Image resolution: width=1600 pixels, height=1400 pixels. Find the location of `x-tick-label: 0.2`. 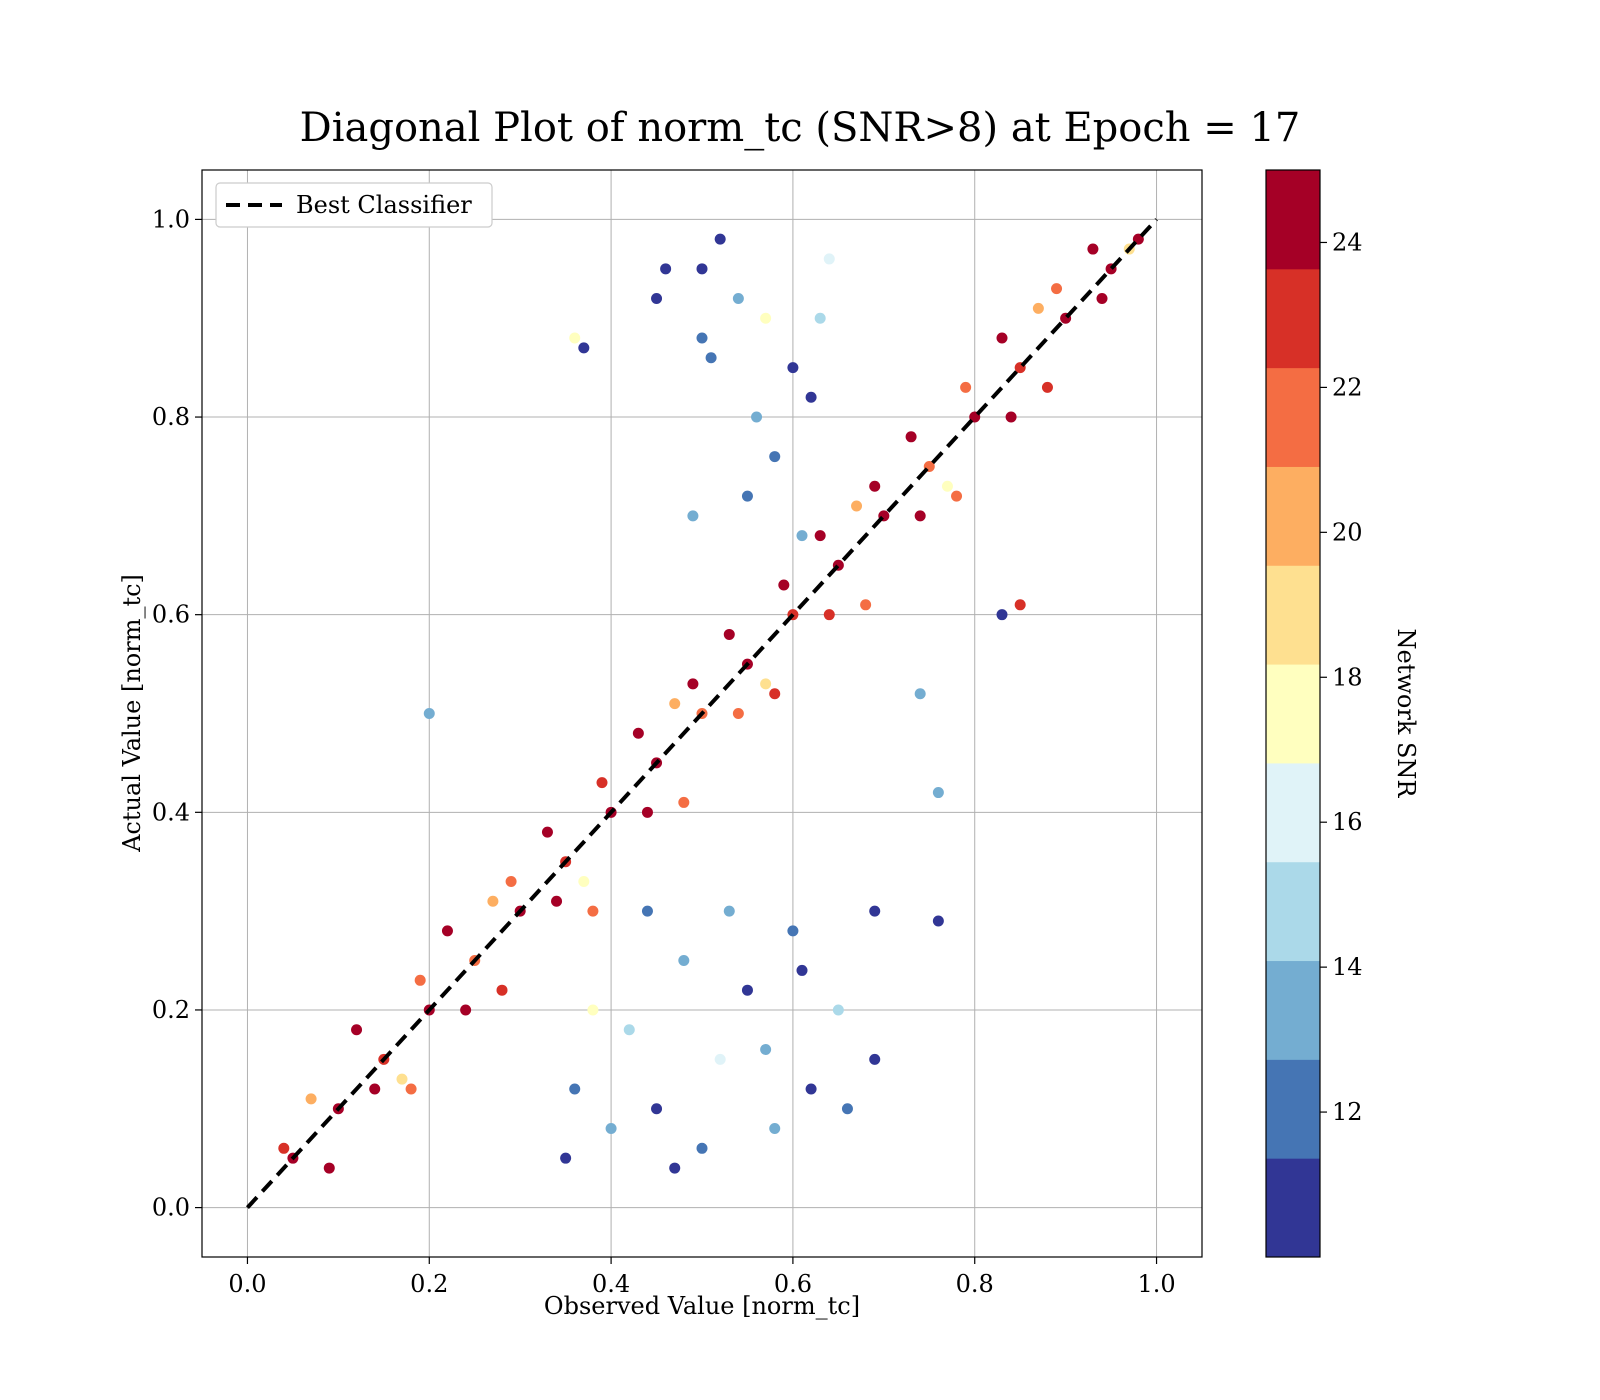

x-tick-label: 0.2 is located at coordinates (429, 1284).